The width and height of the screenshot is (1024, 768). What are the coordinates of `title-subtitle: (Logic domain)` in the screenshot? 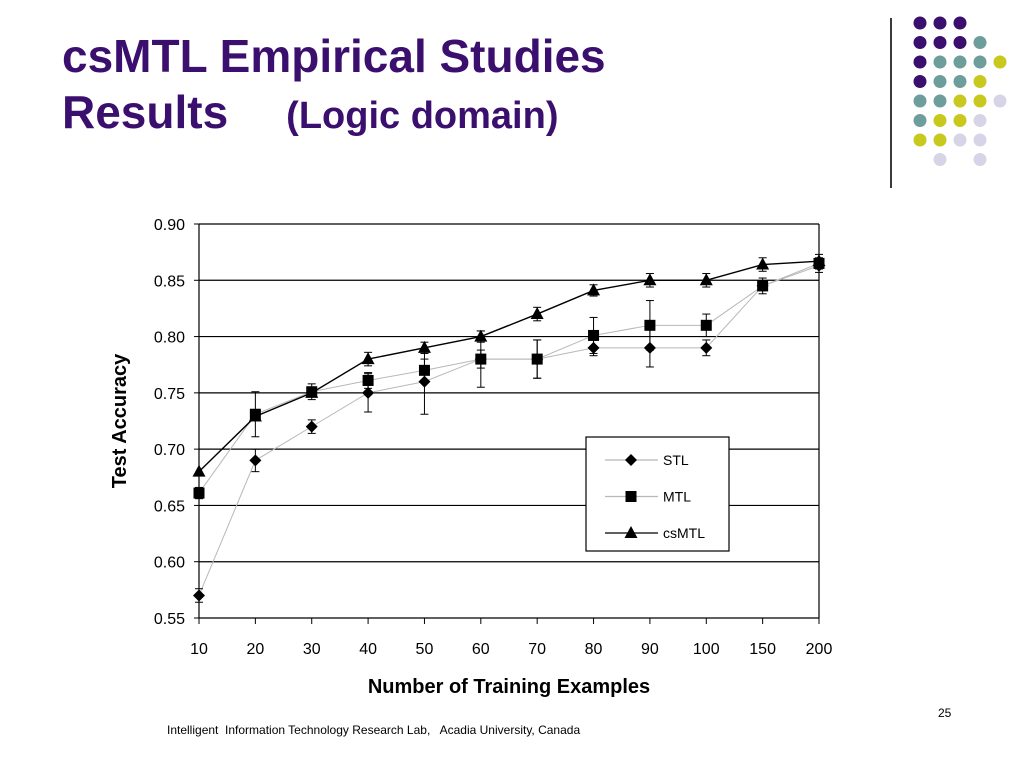 It's located at (422, 116).